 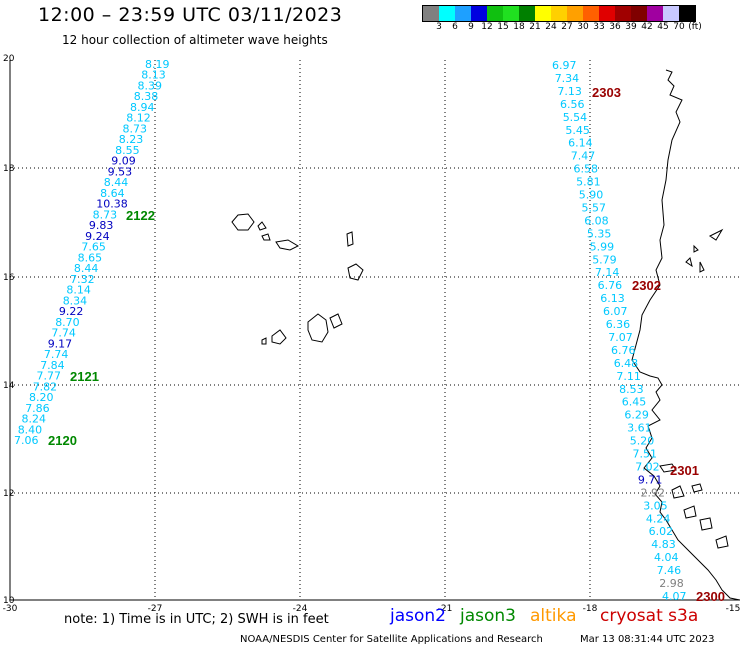 I want to click on colorbar-label: 15, so click(x=503, y=27).